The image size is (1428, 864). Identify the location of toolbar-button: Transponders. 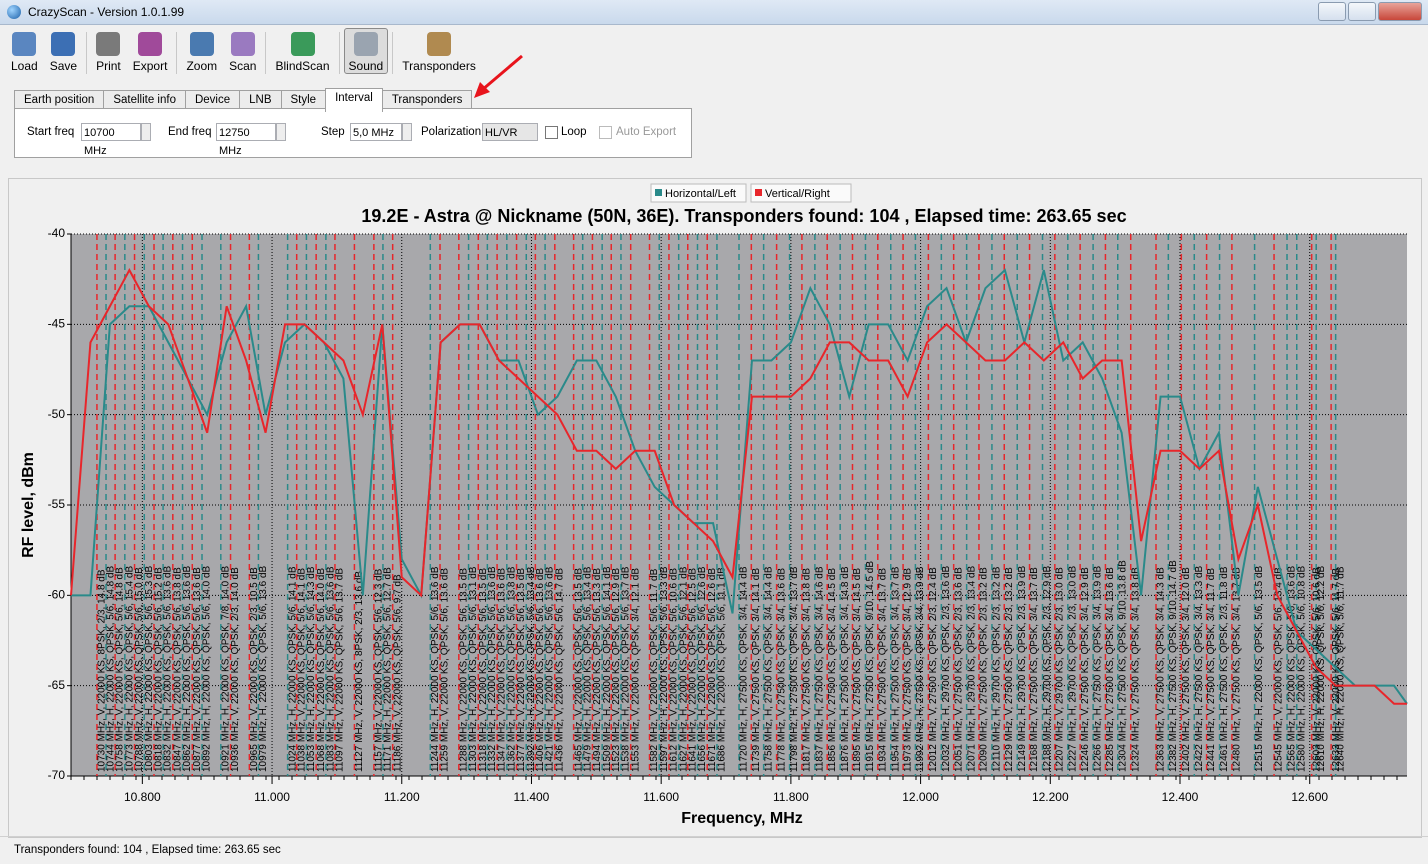
(439, 51).